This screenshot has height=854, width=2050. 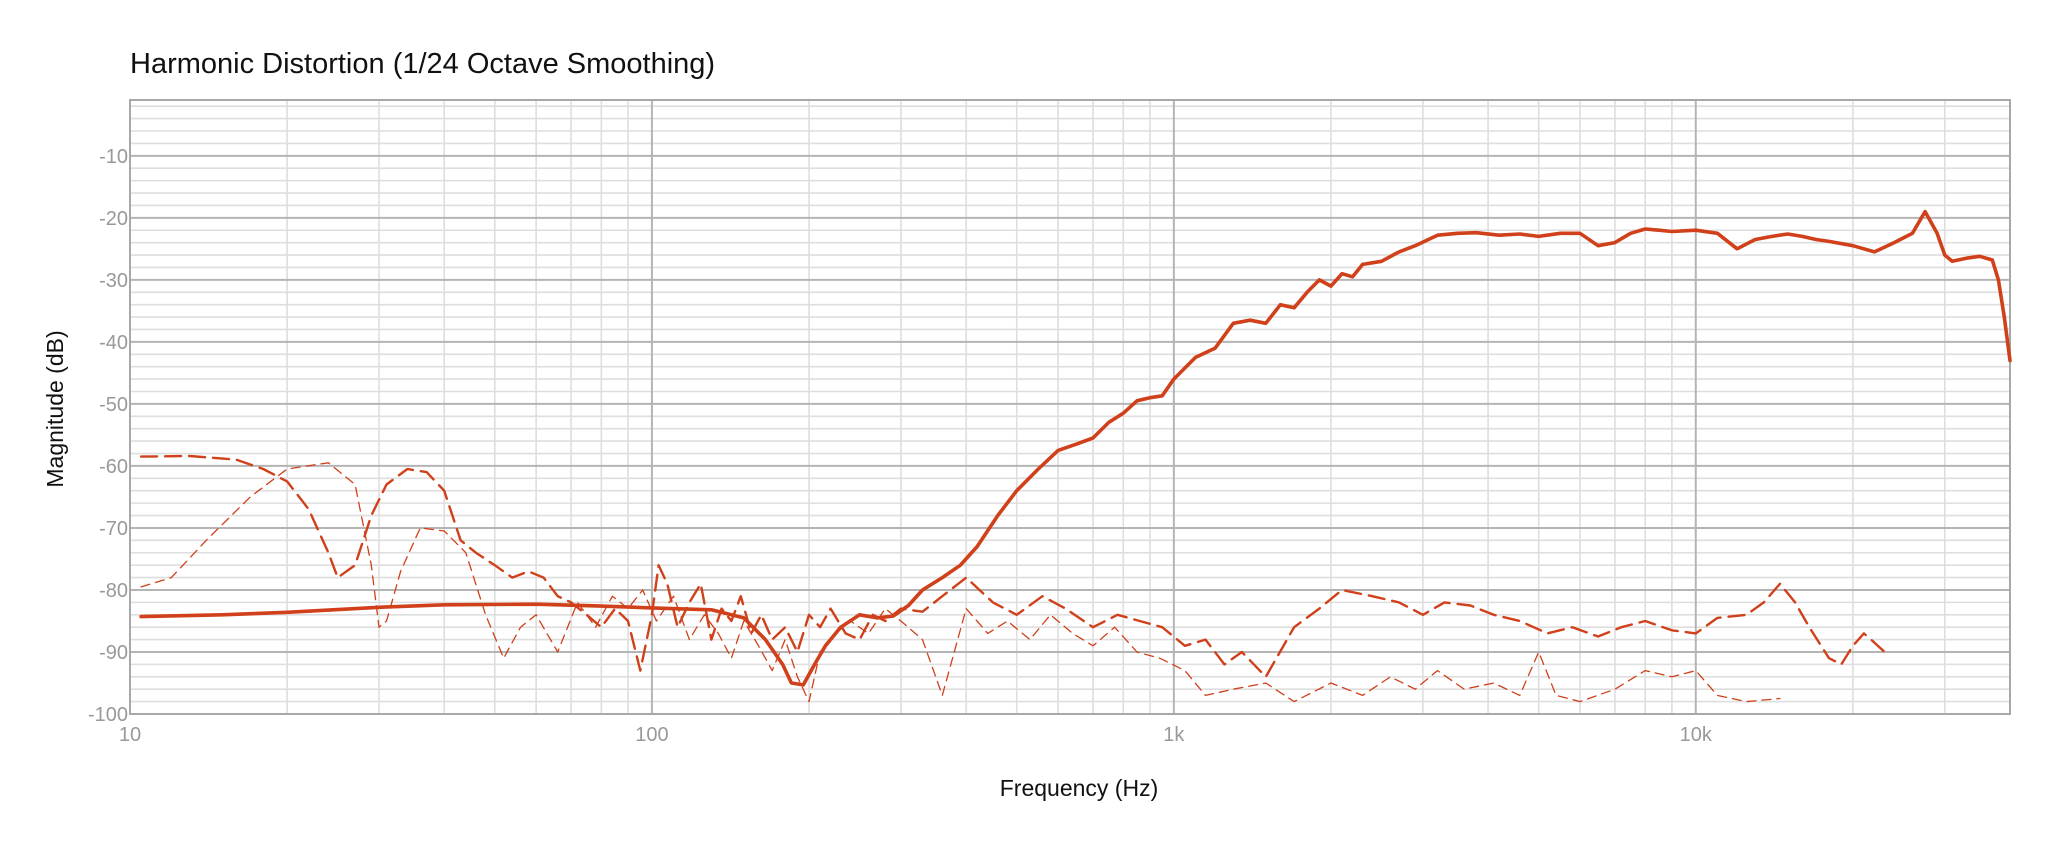 I want to click on y-tick-label: -60, so click(x=113, y=467).